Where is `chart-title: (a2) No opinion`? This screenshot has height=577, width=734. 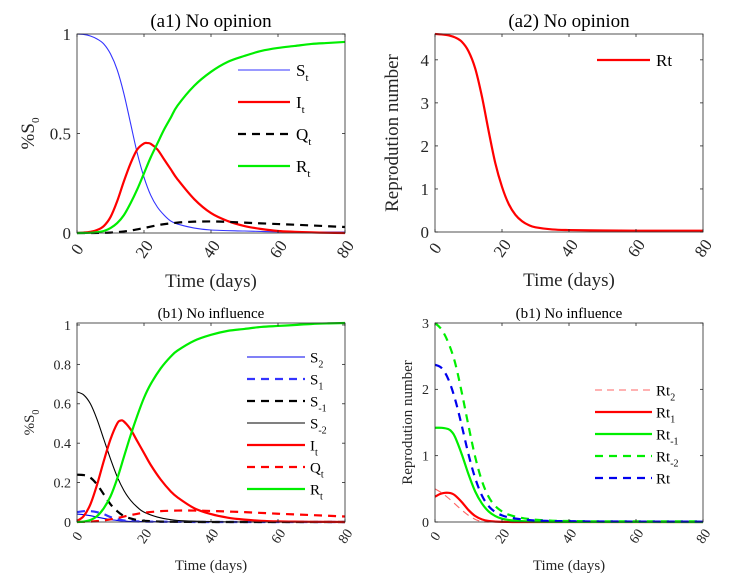
chart-title: (a2) No opinion is located at coordinates (569, 21).